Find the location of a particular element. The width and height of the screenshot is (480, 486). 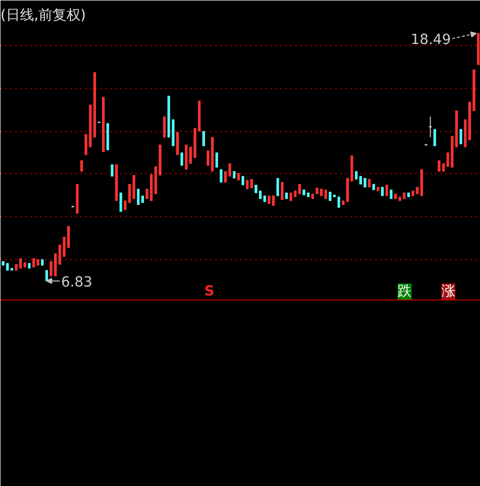

annotation: S is located at coordinates (209, 291).